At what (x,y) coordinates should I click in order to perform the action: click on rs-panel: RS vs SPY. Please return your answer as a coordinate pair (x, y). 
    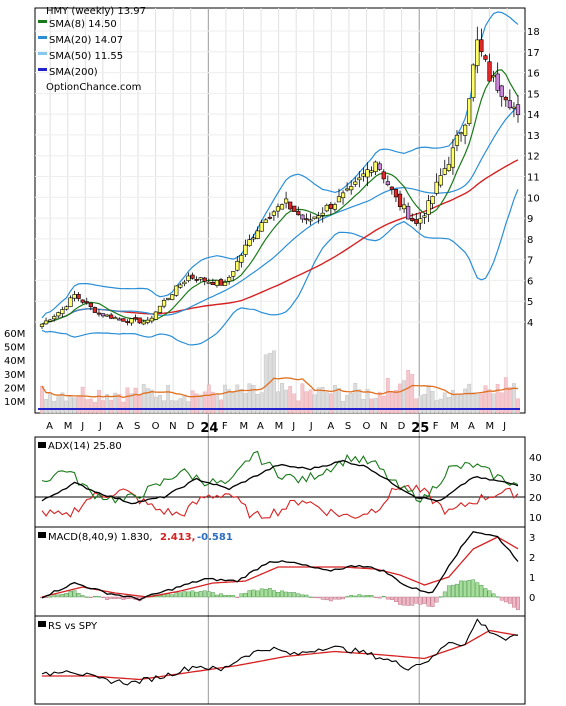
    Looking at the image, I should click on (280, 660).